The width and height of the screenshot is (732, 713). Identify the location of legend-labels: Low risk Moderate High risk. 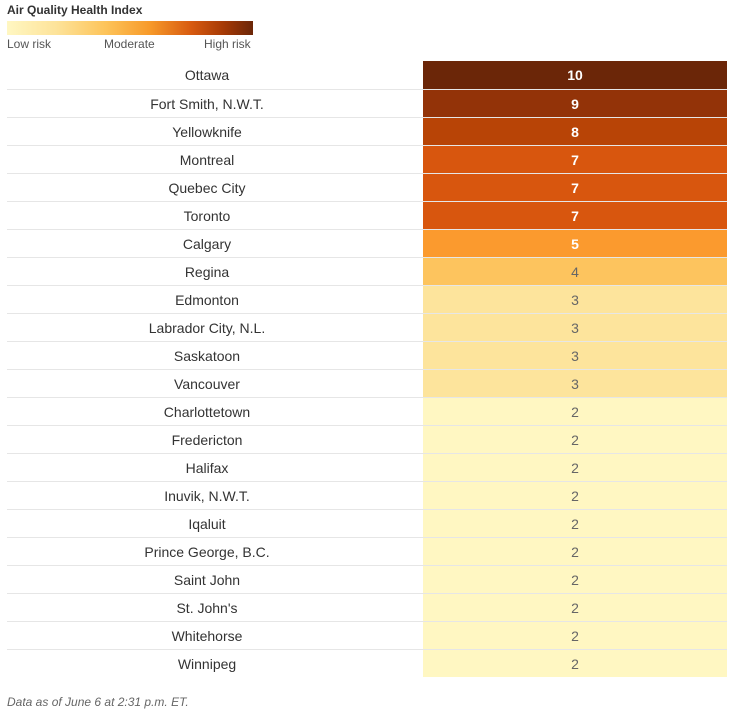
(132, 45).